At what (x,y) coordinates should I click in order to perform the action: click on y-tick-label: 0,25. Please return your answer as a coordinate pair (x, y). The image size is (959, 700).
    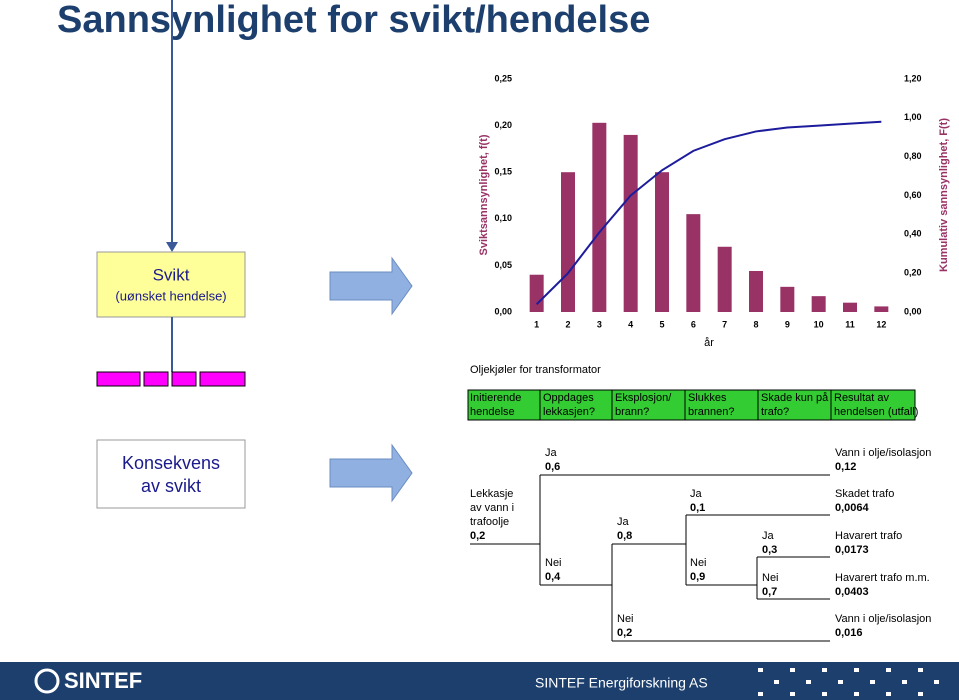
    Looking at the image, I should click on (503, 78).